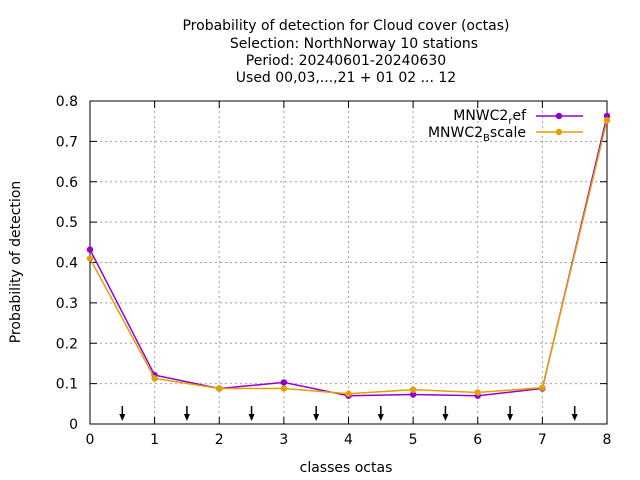 Image resolution: width=640 pixels, height=480 pixels. What do you see at coordinates (219, 440) in the screenshot?
I see `x-tick-label: 2` at bounding box center [219, 440].